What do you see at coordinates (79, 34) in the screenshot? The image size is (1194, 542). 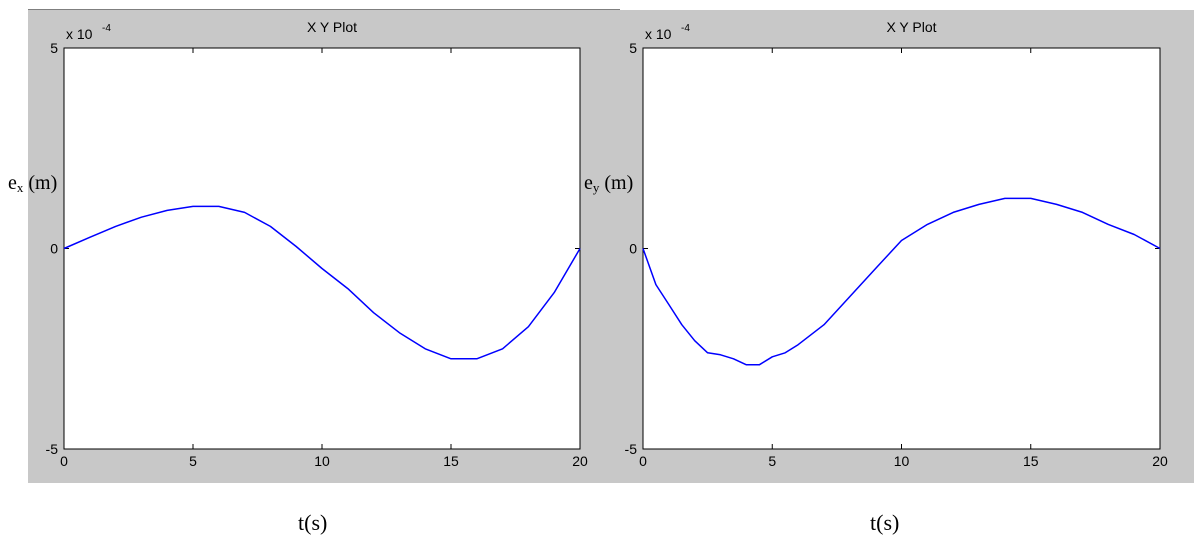 I see `left-y-exponent: x 10` at bounding box center [79, 34].